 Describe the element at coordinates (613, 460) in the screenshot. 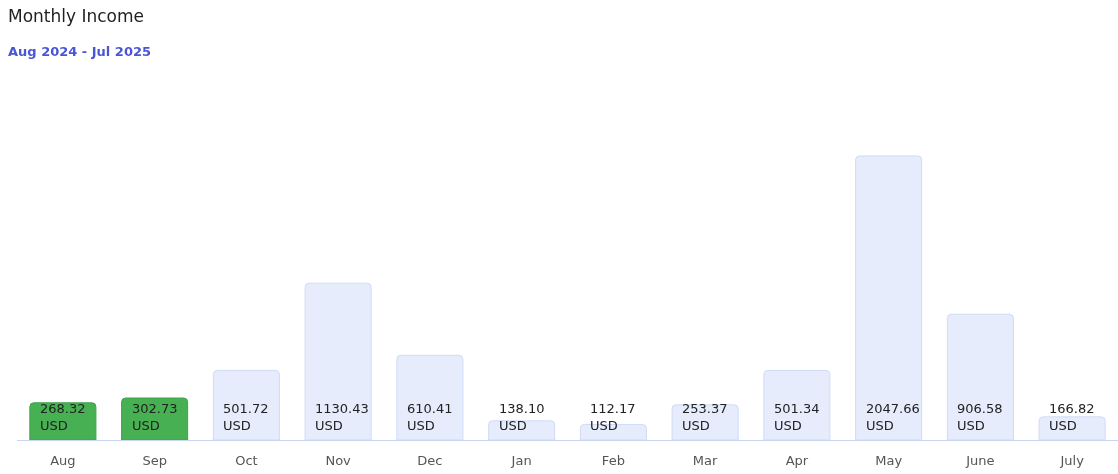

I see `x-tick-label: Feb` at that location.